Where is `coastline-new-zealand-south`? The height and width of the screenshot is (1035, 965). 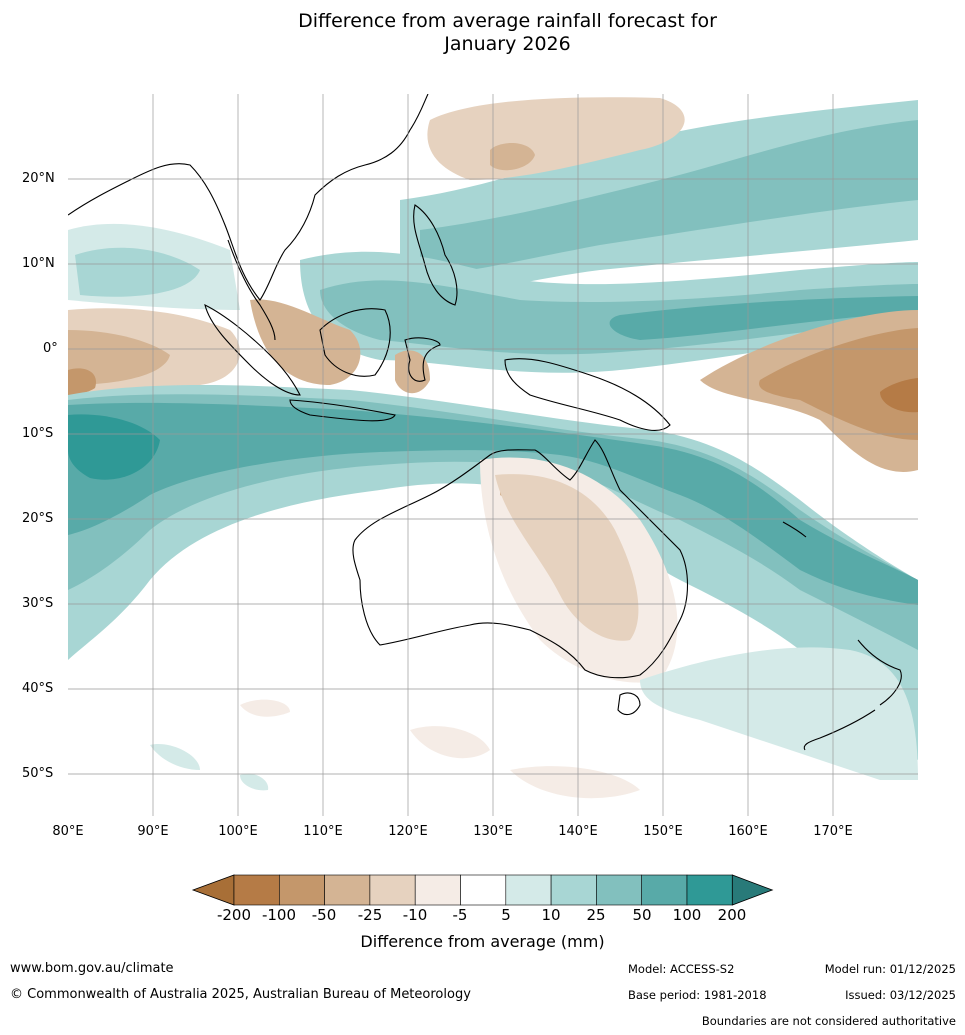 coastline-new-zealand-south is located at coordinates (839, 730).